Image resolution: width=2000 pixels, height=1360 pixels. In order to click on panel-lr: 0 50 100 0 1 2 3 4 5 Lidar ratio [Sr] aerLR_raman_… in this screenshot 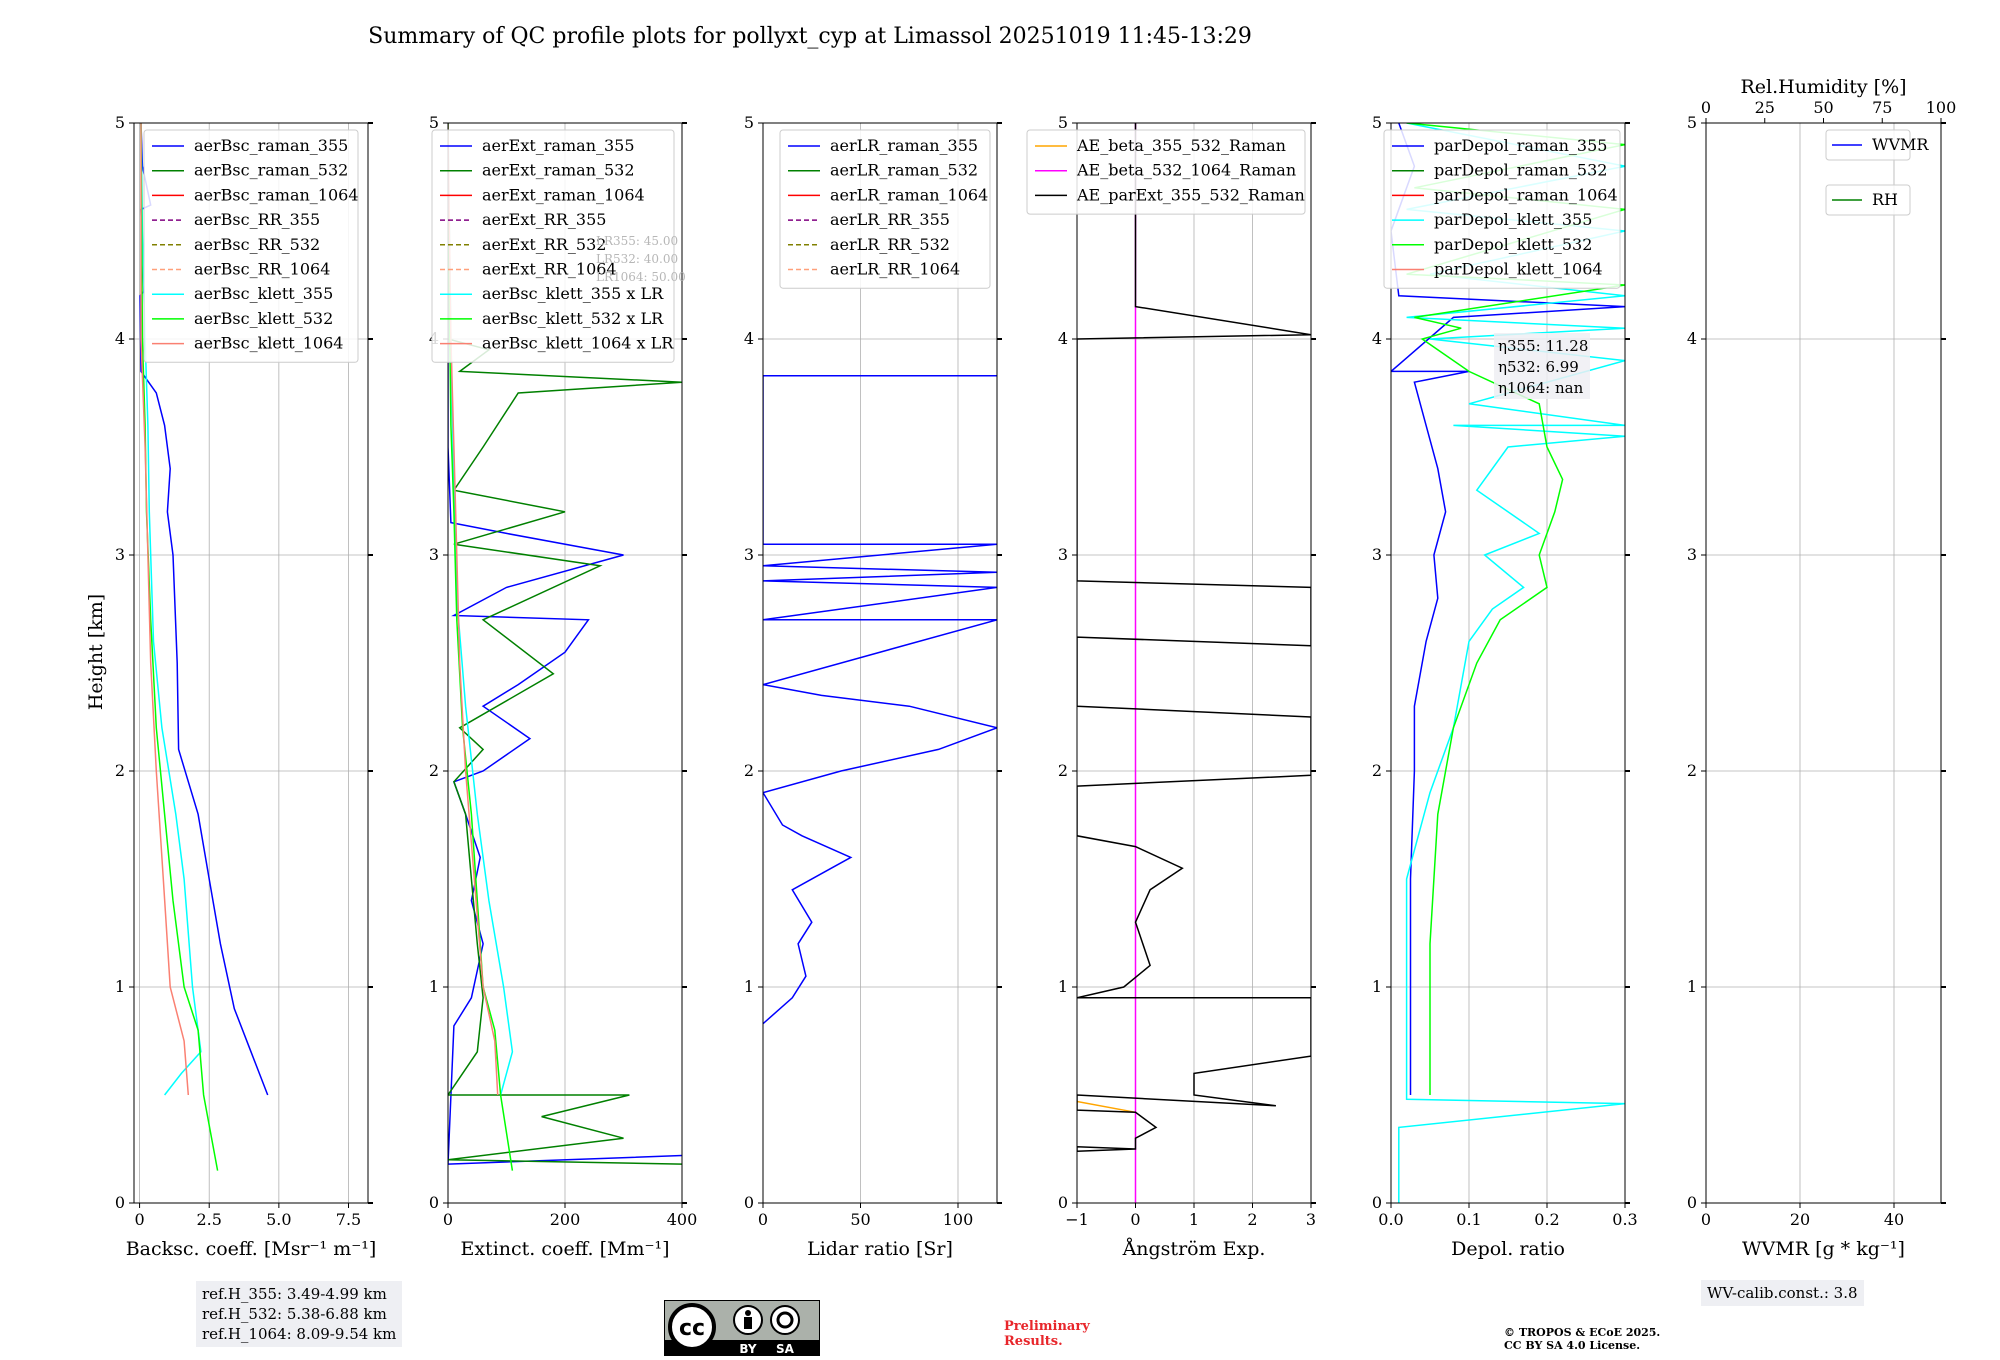, I will do `click(873, 686)`.